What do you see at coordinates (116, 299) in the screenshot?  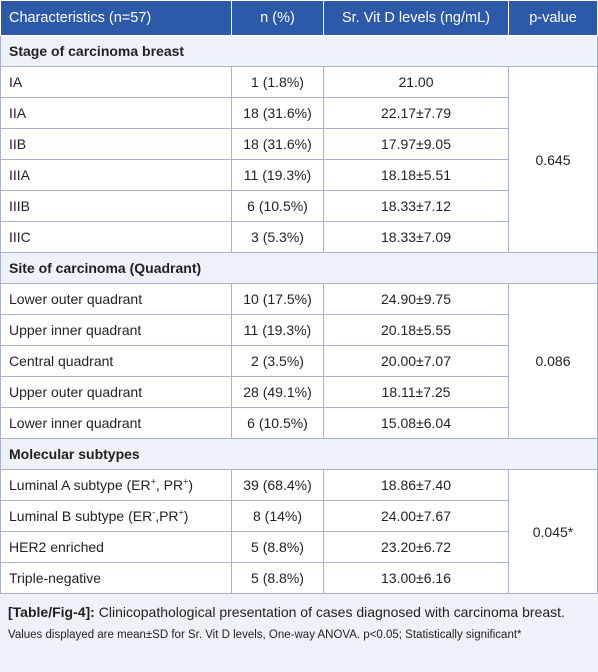 I see `row-label: Lower outer quadrant` at bounding box center [116, 299].